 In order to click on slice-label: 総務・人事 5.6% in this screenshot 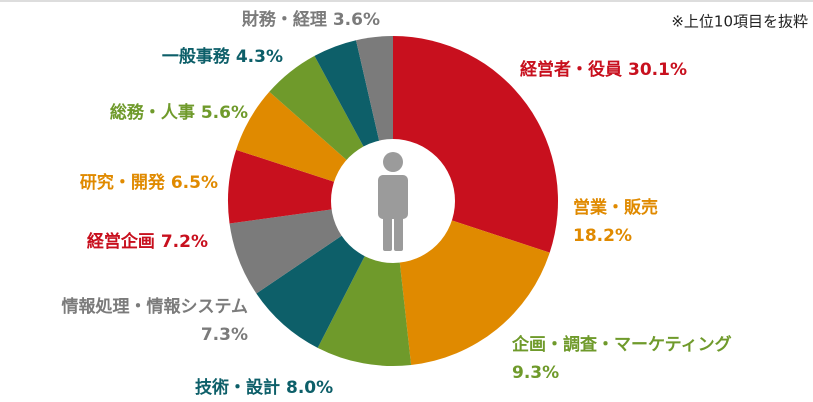, I will do `click(179, 112)`.